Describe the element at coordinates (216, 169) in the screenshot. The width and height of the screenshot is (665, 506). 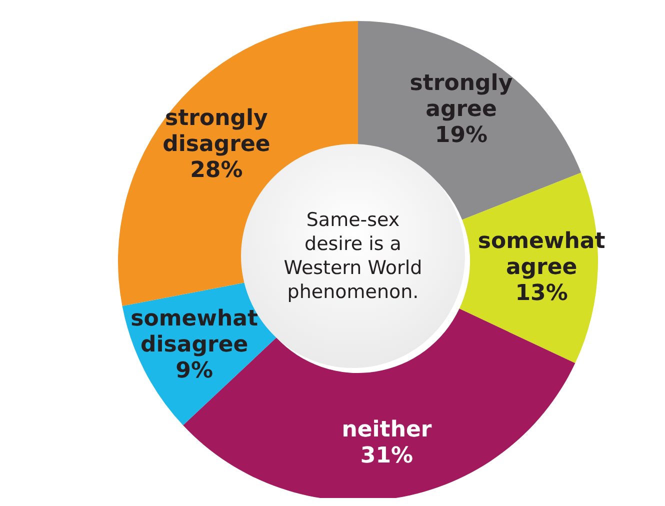
I see `data-label: 28%` at that location.